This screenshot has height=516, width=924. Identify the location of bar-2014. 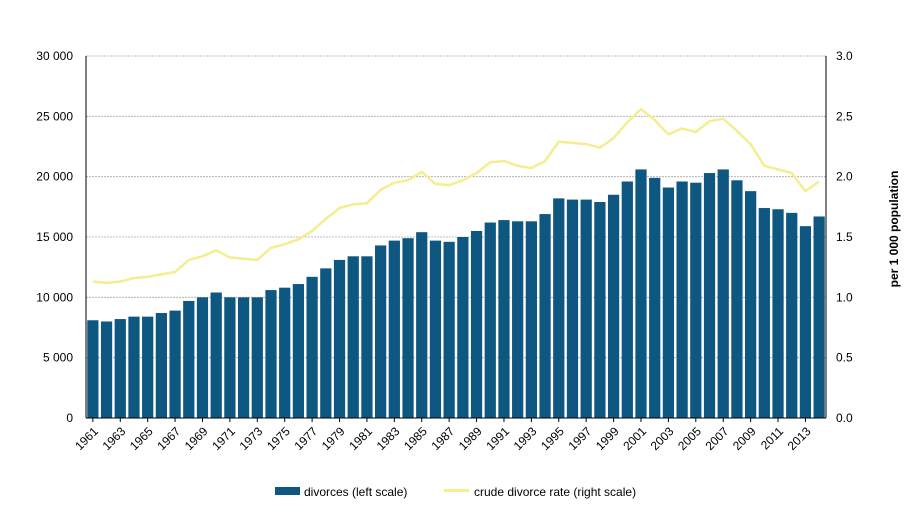
(819, 317).